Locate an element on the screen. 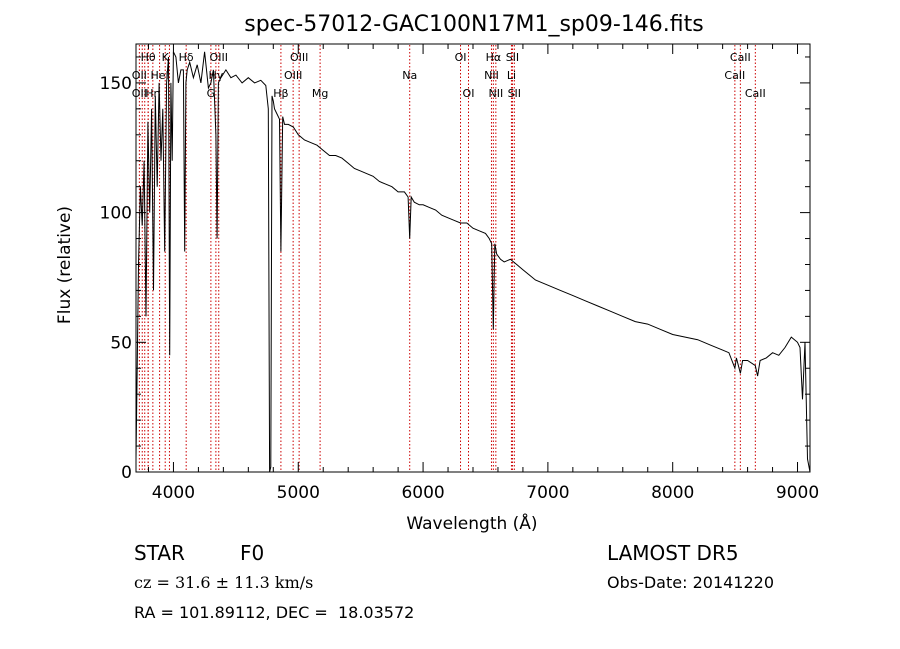 The height and width of the screenshot is (649, 900). line-label: OII is located at coordinates (139, 75).